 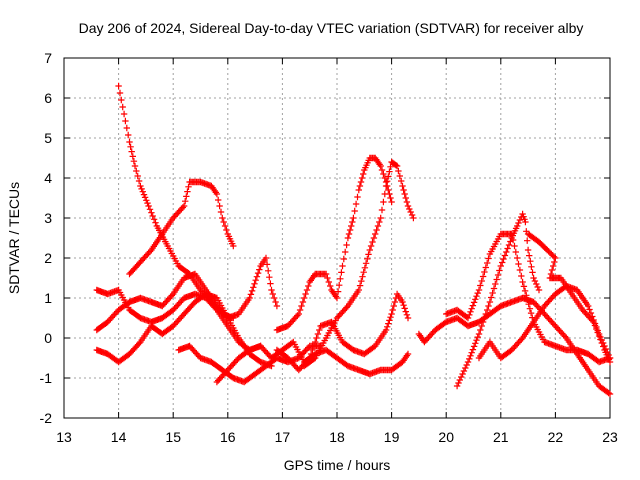 I want to click on series-arc-i, so click(x=359, y=264).